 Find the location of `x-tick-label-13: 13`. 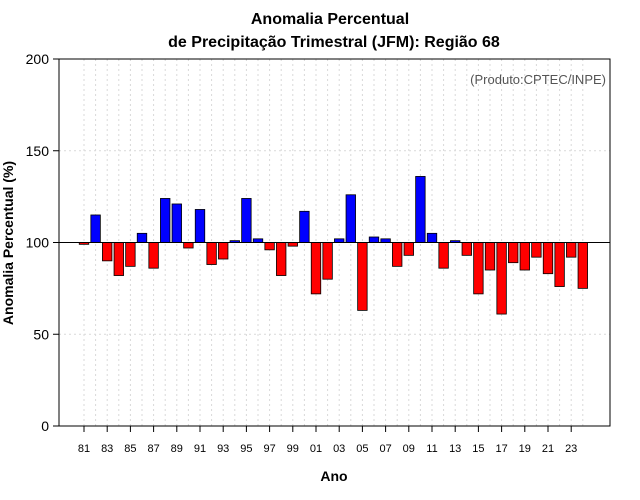

x-tick-label-13: 13 is located at coordinates (455, 449).